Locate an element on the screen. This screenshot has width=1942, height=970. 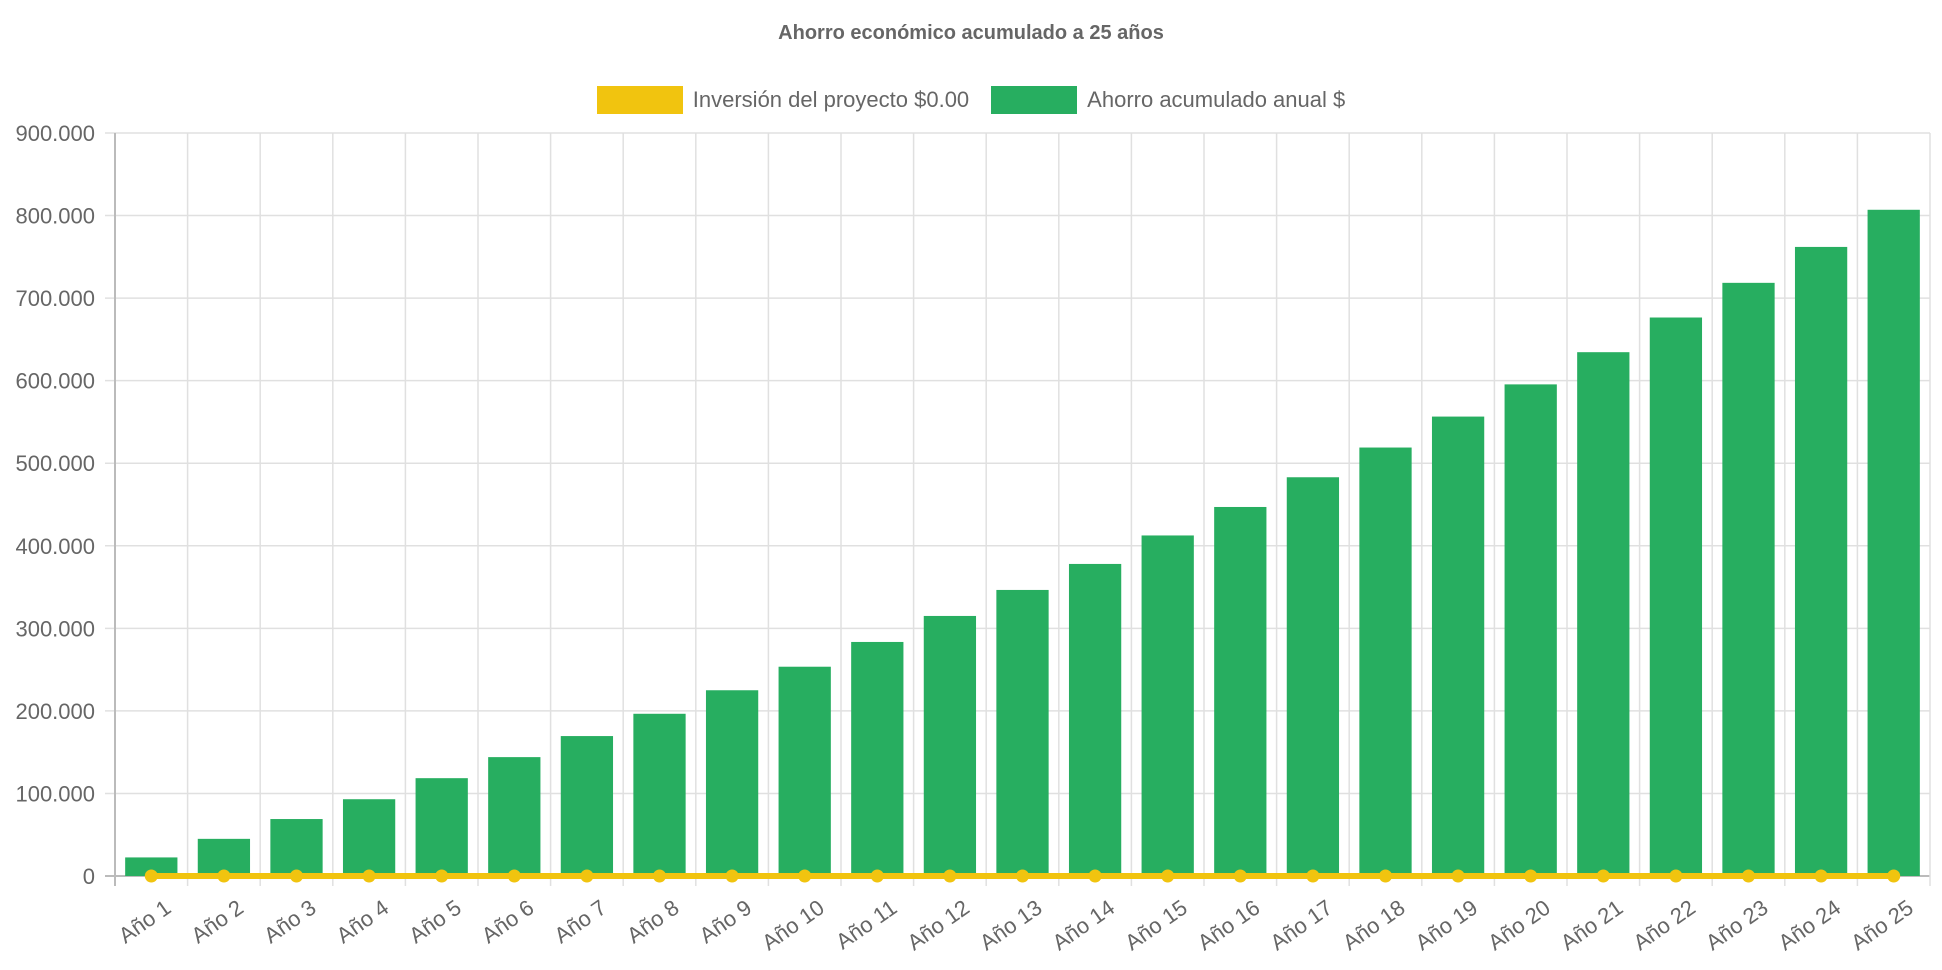
x-tick-label: Año 6 is located at coordinates (507, 921).